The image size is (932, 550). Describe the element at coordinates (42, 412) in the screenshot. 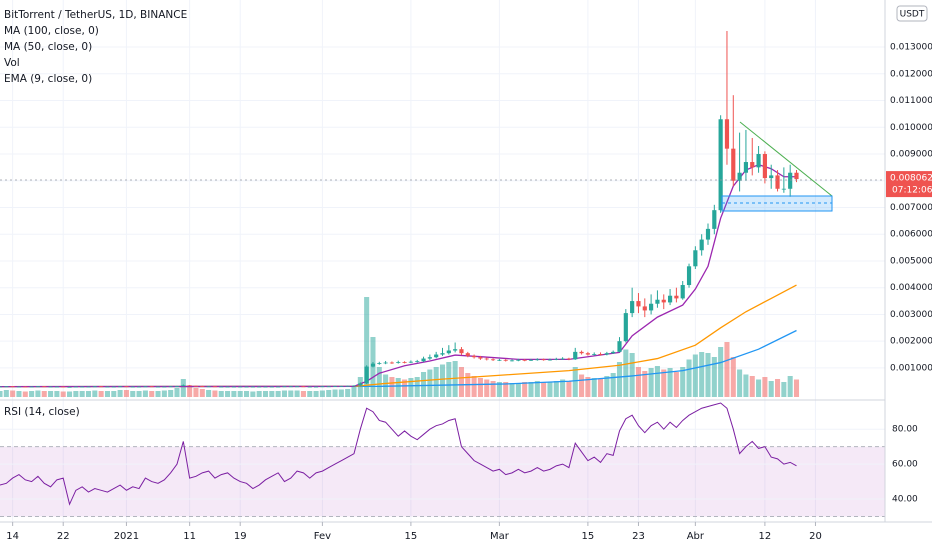

I see `legend-entry: RSI (14, close)` at that location.